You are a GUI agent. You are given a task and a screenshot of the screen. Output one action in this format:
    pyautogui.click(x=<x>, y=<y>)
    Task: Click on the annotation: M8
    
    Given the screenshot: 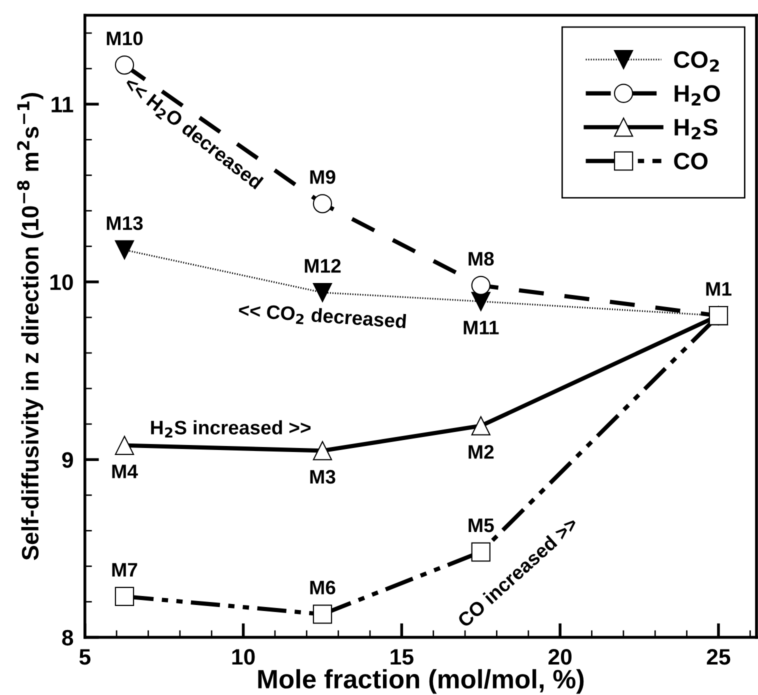 What is the action you would take?
    pyautogui.click(x=481, y=259)
    